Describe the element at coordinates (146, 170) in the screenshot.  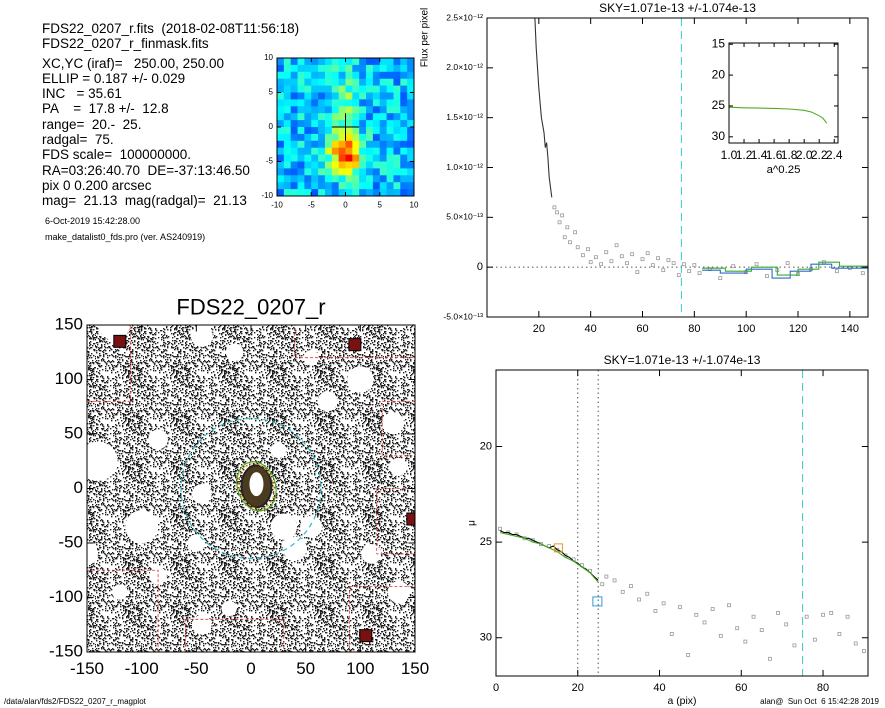
I see `param-line: RA=03:26:40.70 DE=-37:13:46.50` at that location.